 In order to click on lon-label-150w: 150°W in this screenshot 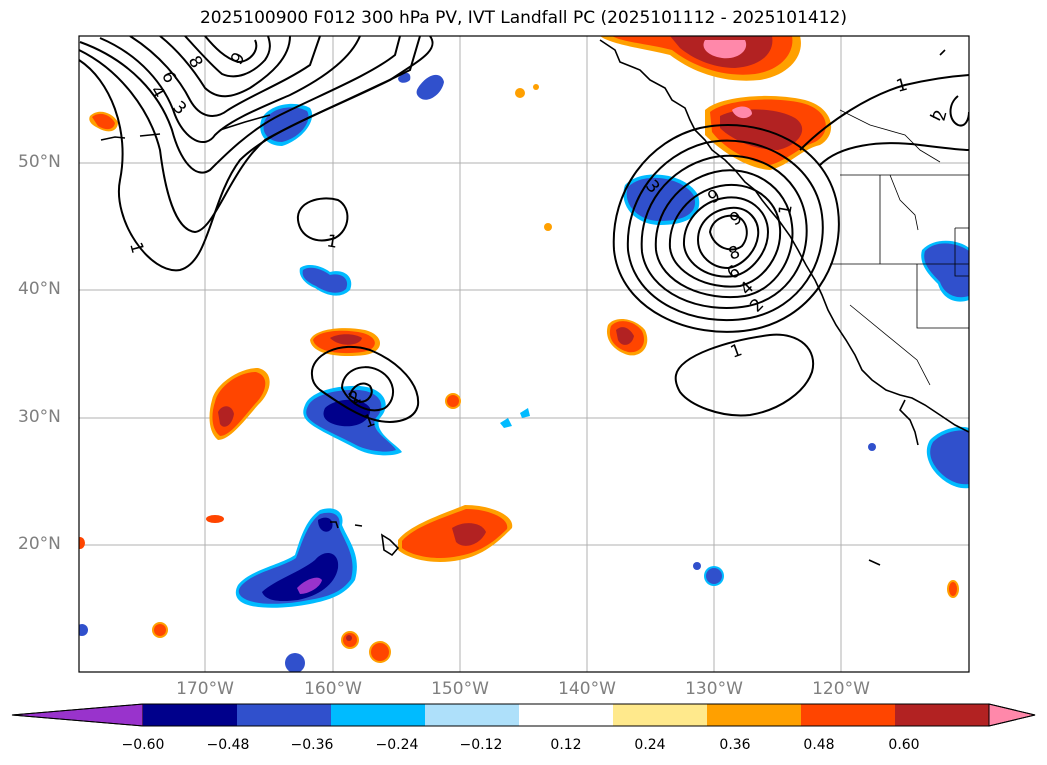, I will do `click(460, 689)`.